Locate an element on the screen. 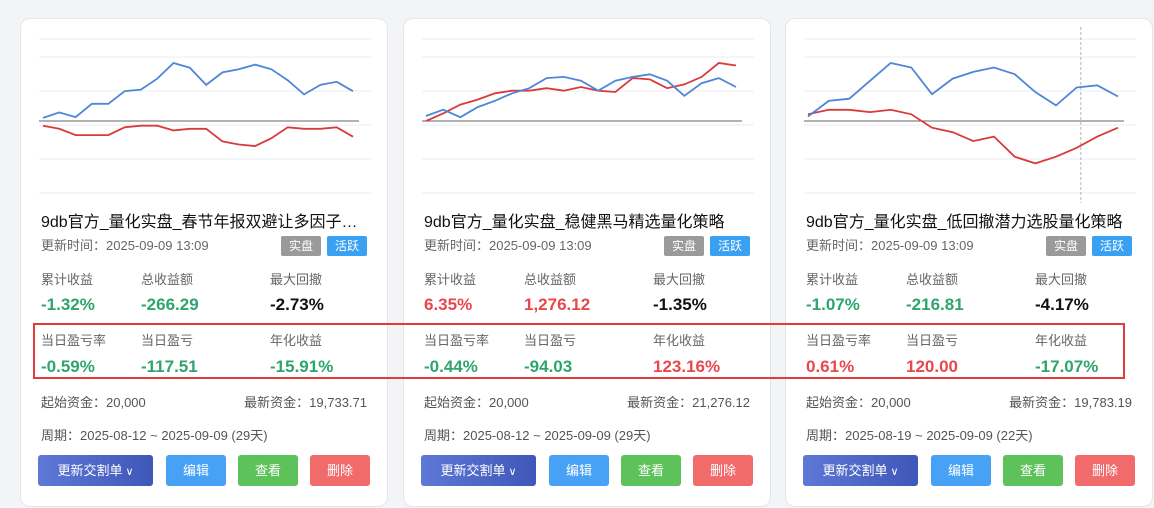 The image size is (1154, 508). annualized-return-value: -17.07% is located at coordinates (1067, 366).